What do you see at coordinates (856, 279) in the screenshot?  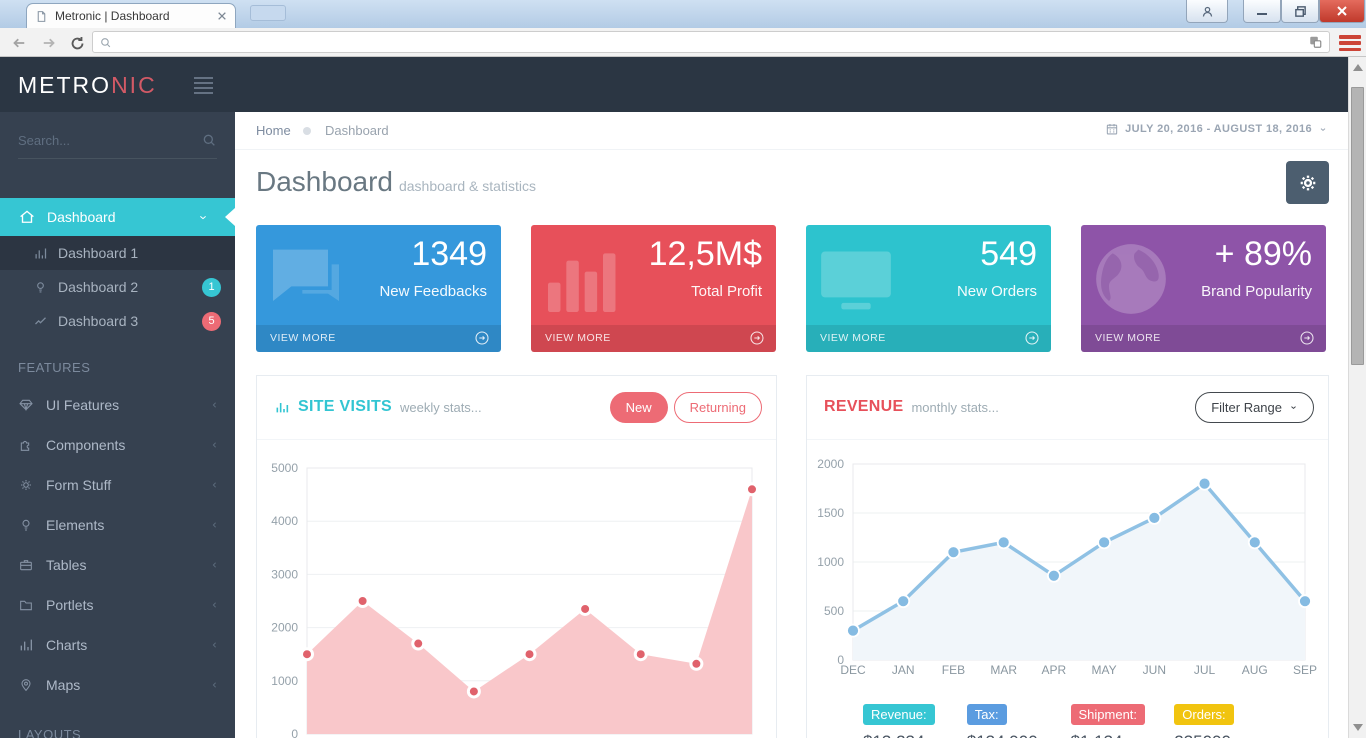 I see `monitor-icon` at bounding box center [856, 279].